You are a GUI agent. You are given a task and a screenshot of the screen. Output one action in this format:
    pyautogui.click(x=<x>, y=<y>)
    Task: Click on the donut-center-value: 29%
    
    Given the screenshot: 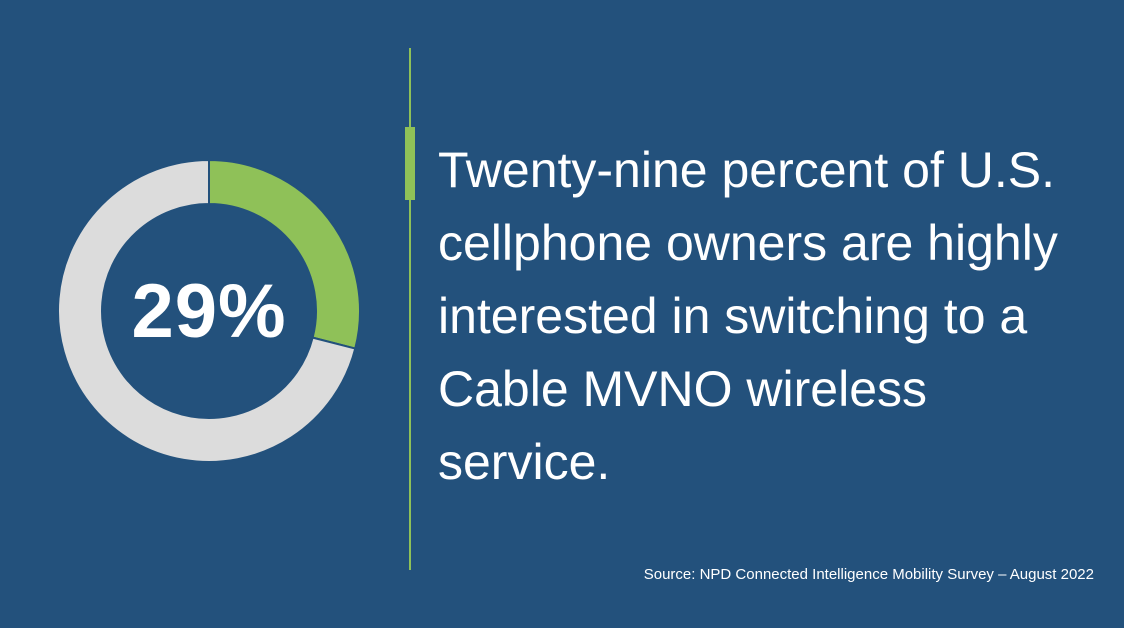 What is the action you would take?
    pyautogui.click(x=209, y=311)
    